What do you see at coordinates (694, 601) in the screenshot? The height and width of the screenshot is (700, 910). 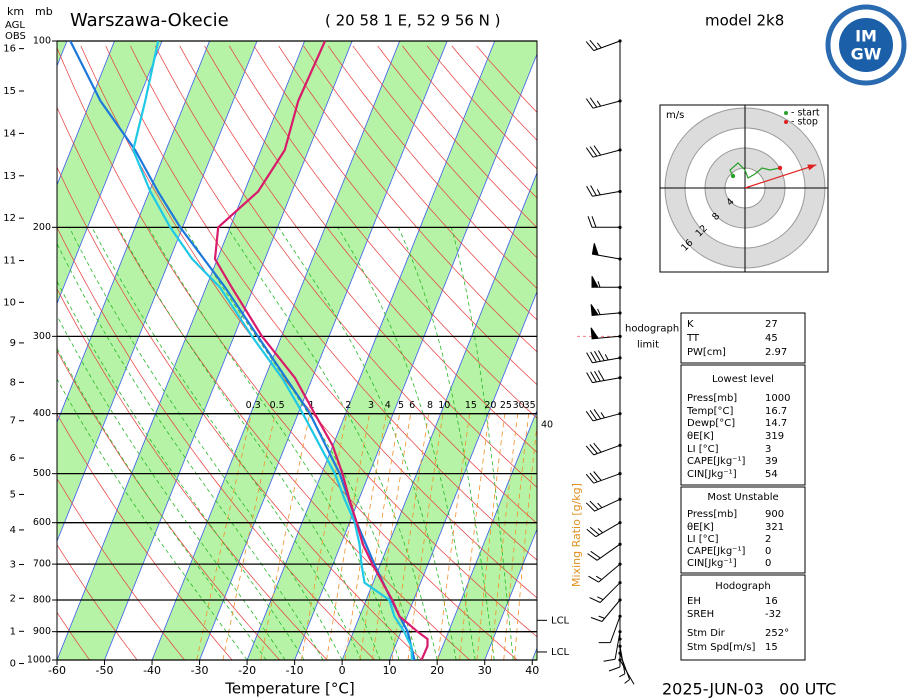 I see `index-name: EH` at bounding box center [694, 601].